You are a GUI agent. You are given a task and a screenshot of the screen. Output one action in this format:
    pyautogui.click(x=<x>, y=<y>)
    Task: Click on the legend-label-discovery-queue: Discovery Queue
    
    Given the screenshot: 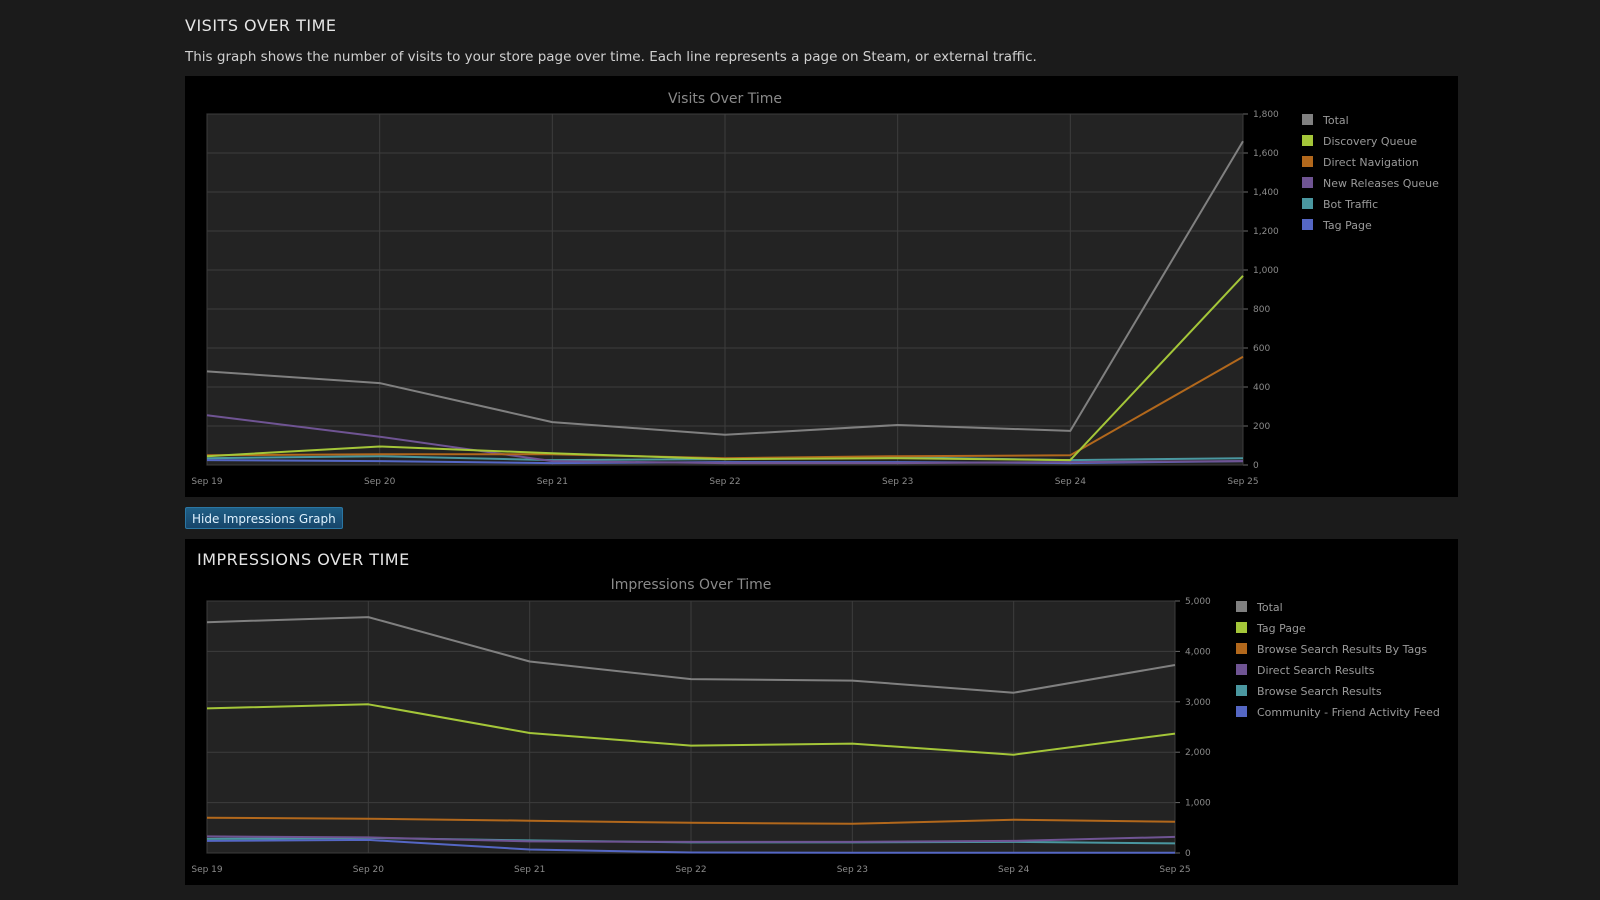 What is the action you would take?
    pyautogui.click(x=1370, y=141)
    